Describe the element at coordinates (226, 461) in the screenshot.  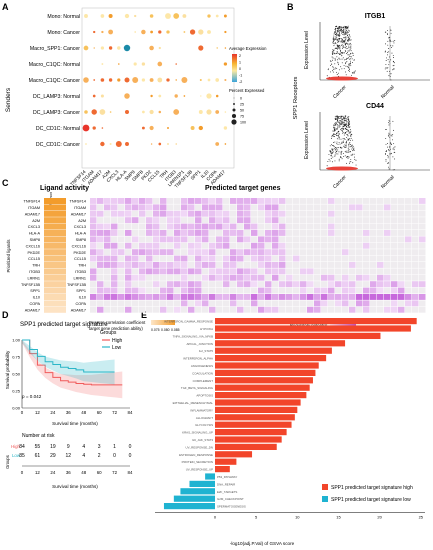
I see `panel-e-bar` at that location.